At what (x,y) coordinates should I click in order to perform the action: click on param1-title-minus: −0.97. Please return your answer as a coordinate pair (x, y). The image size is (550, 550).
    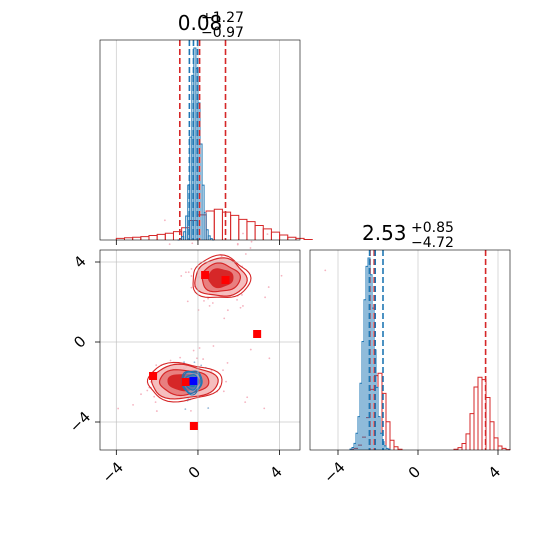
    Looking at the image, I should click on (222, 33).